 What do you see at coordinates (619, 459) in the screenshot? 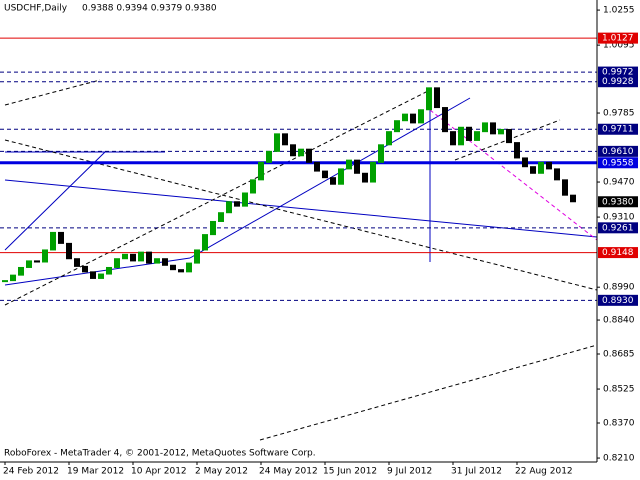
I see `y-tick-label: 0.8210` at bounding box center [619, 459].